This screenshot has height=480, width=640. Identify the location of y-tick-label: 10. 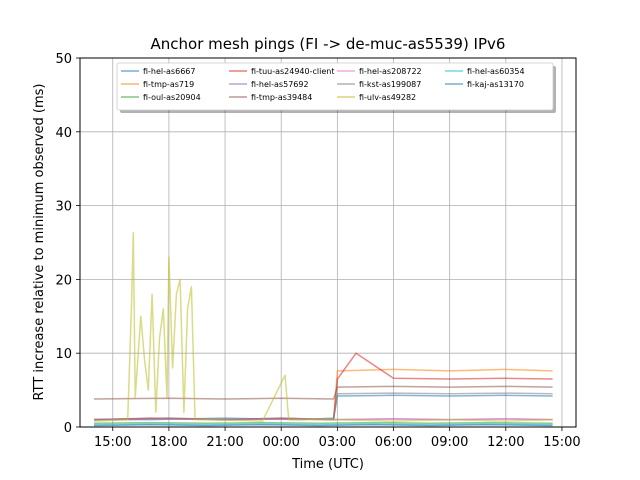
(63, 354).